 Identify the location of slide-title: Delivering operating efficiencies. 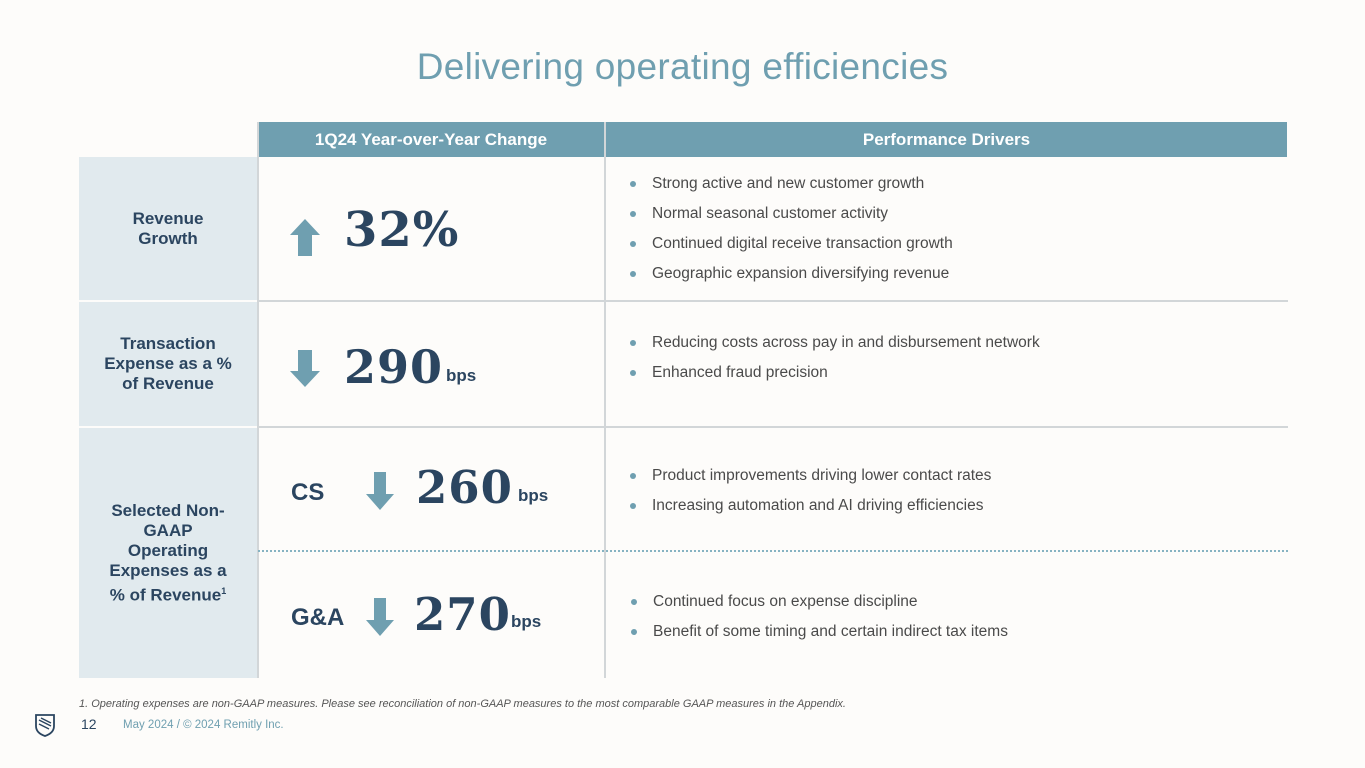
(682, 66).